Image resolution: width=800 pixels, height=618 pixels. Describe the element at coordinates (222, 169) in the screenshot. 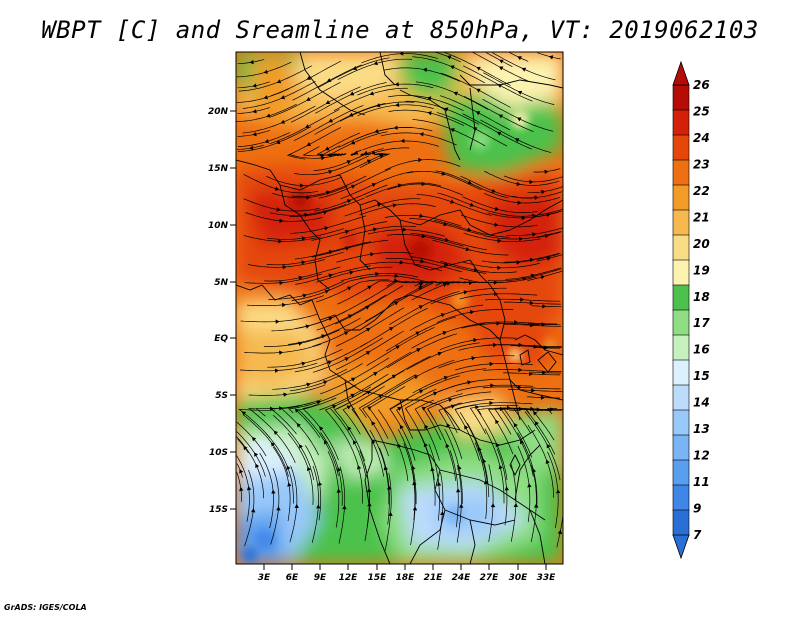

I see `lat-tick: 15N` at that location.